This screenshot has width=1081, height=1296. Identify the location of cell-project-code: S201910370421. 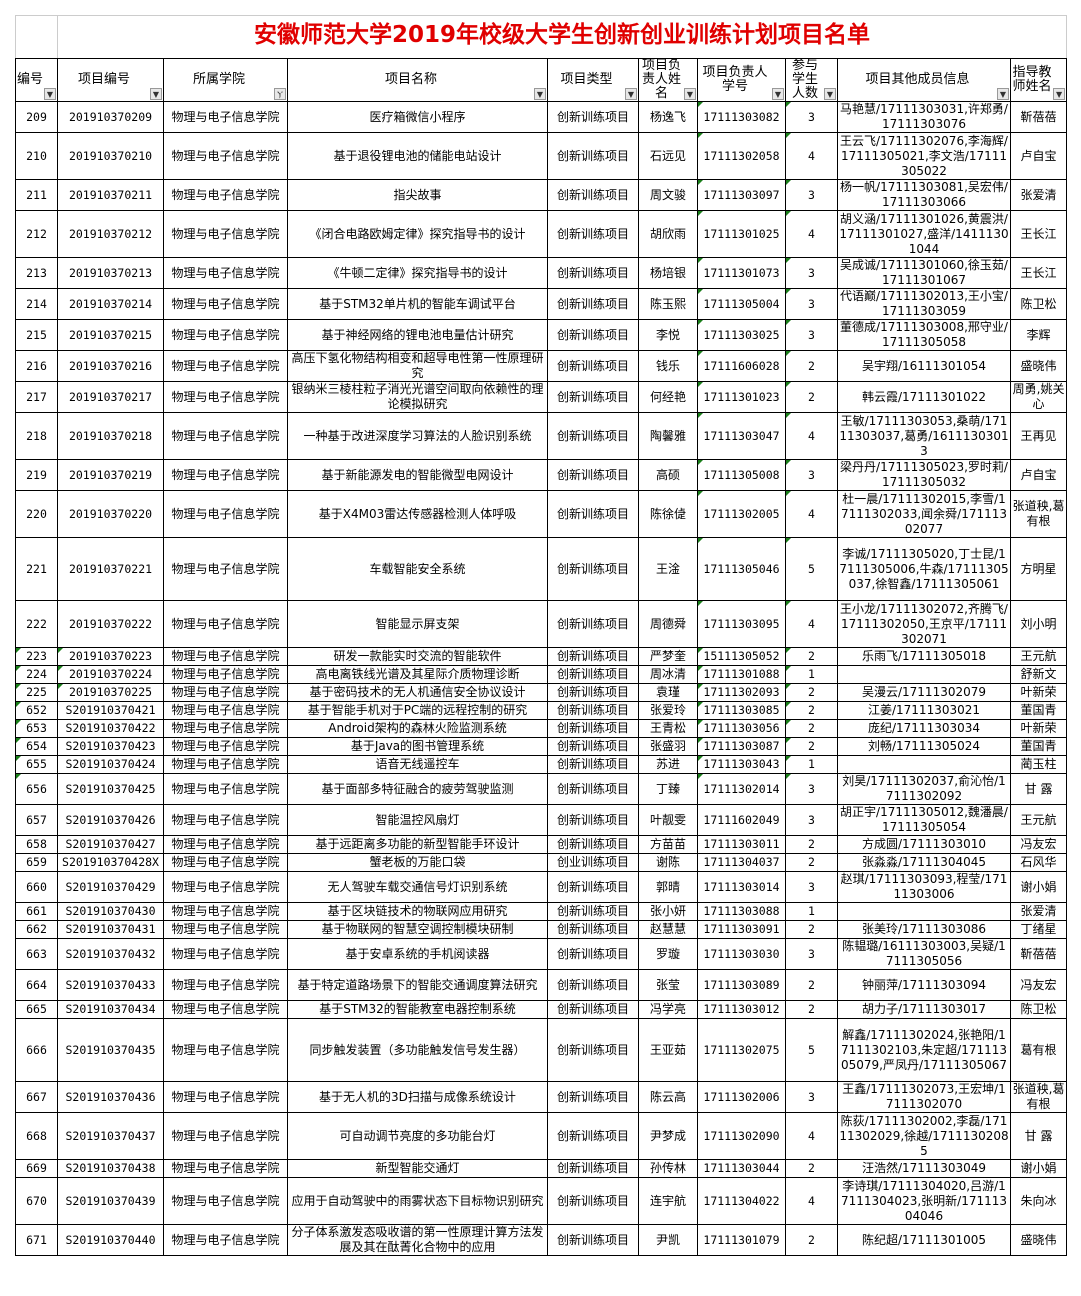
(110, 710).